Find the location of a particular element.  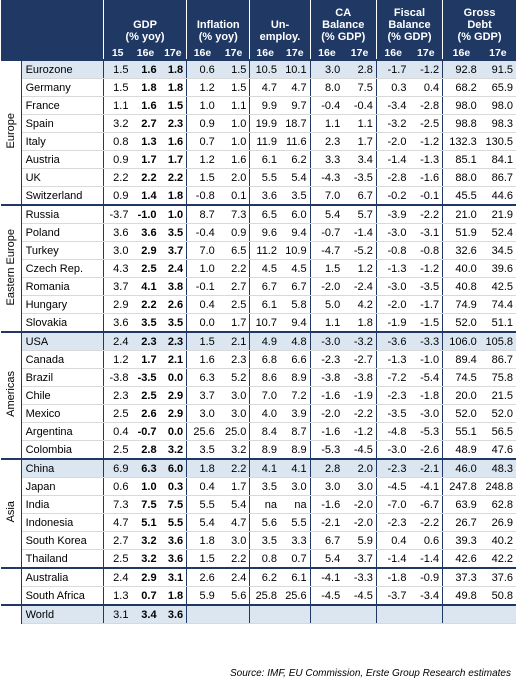

value-cell: 98.0 is located at coordinates (497, 105).